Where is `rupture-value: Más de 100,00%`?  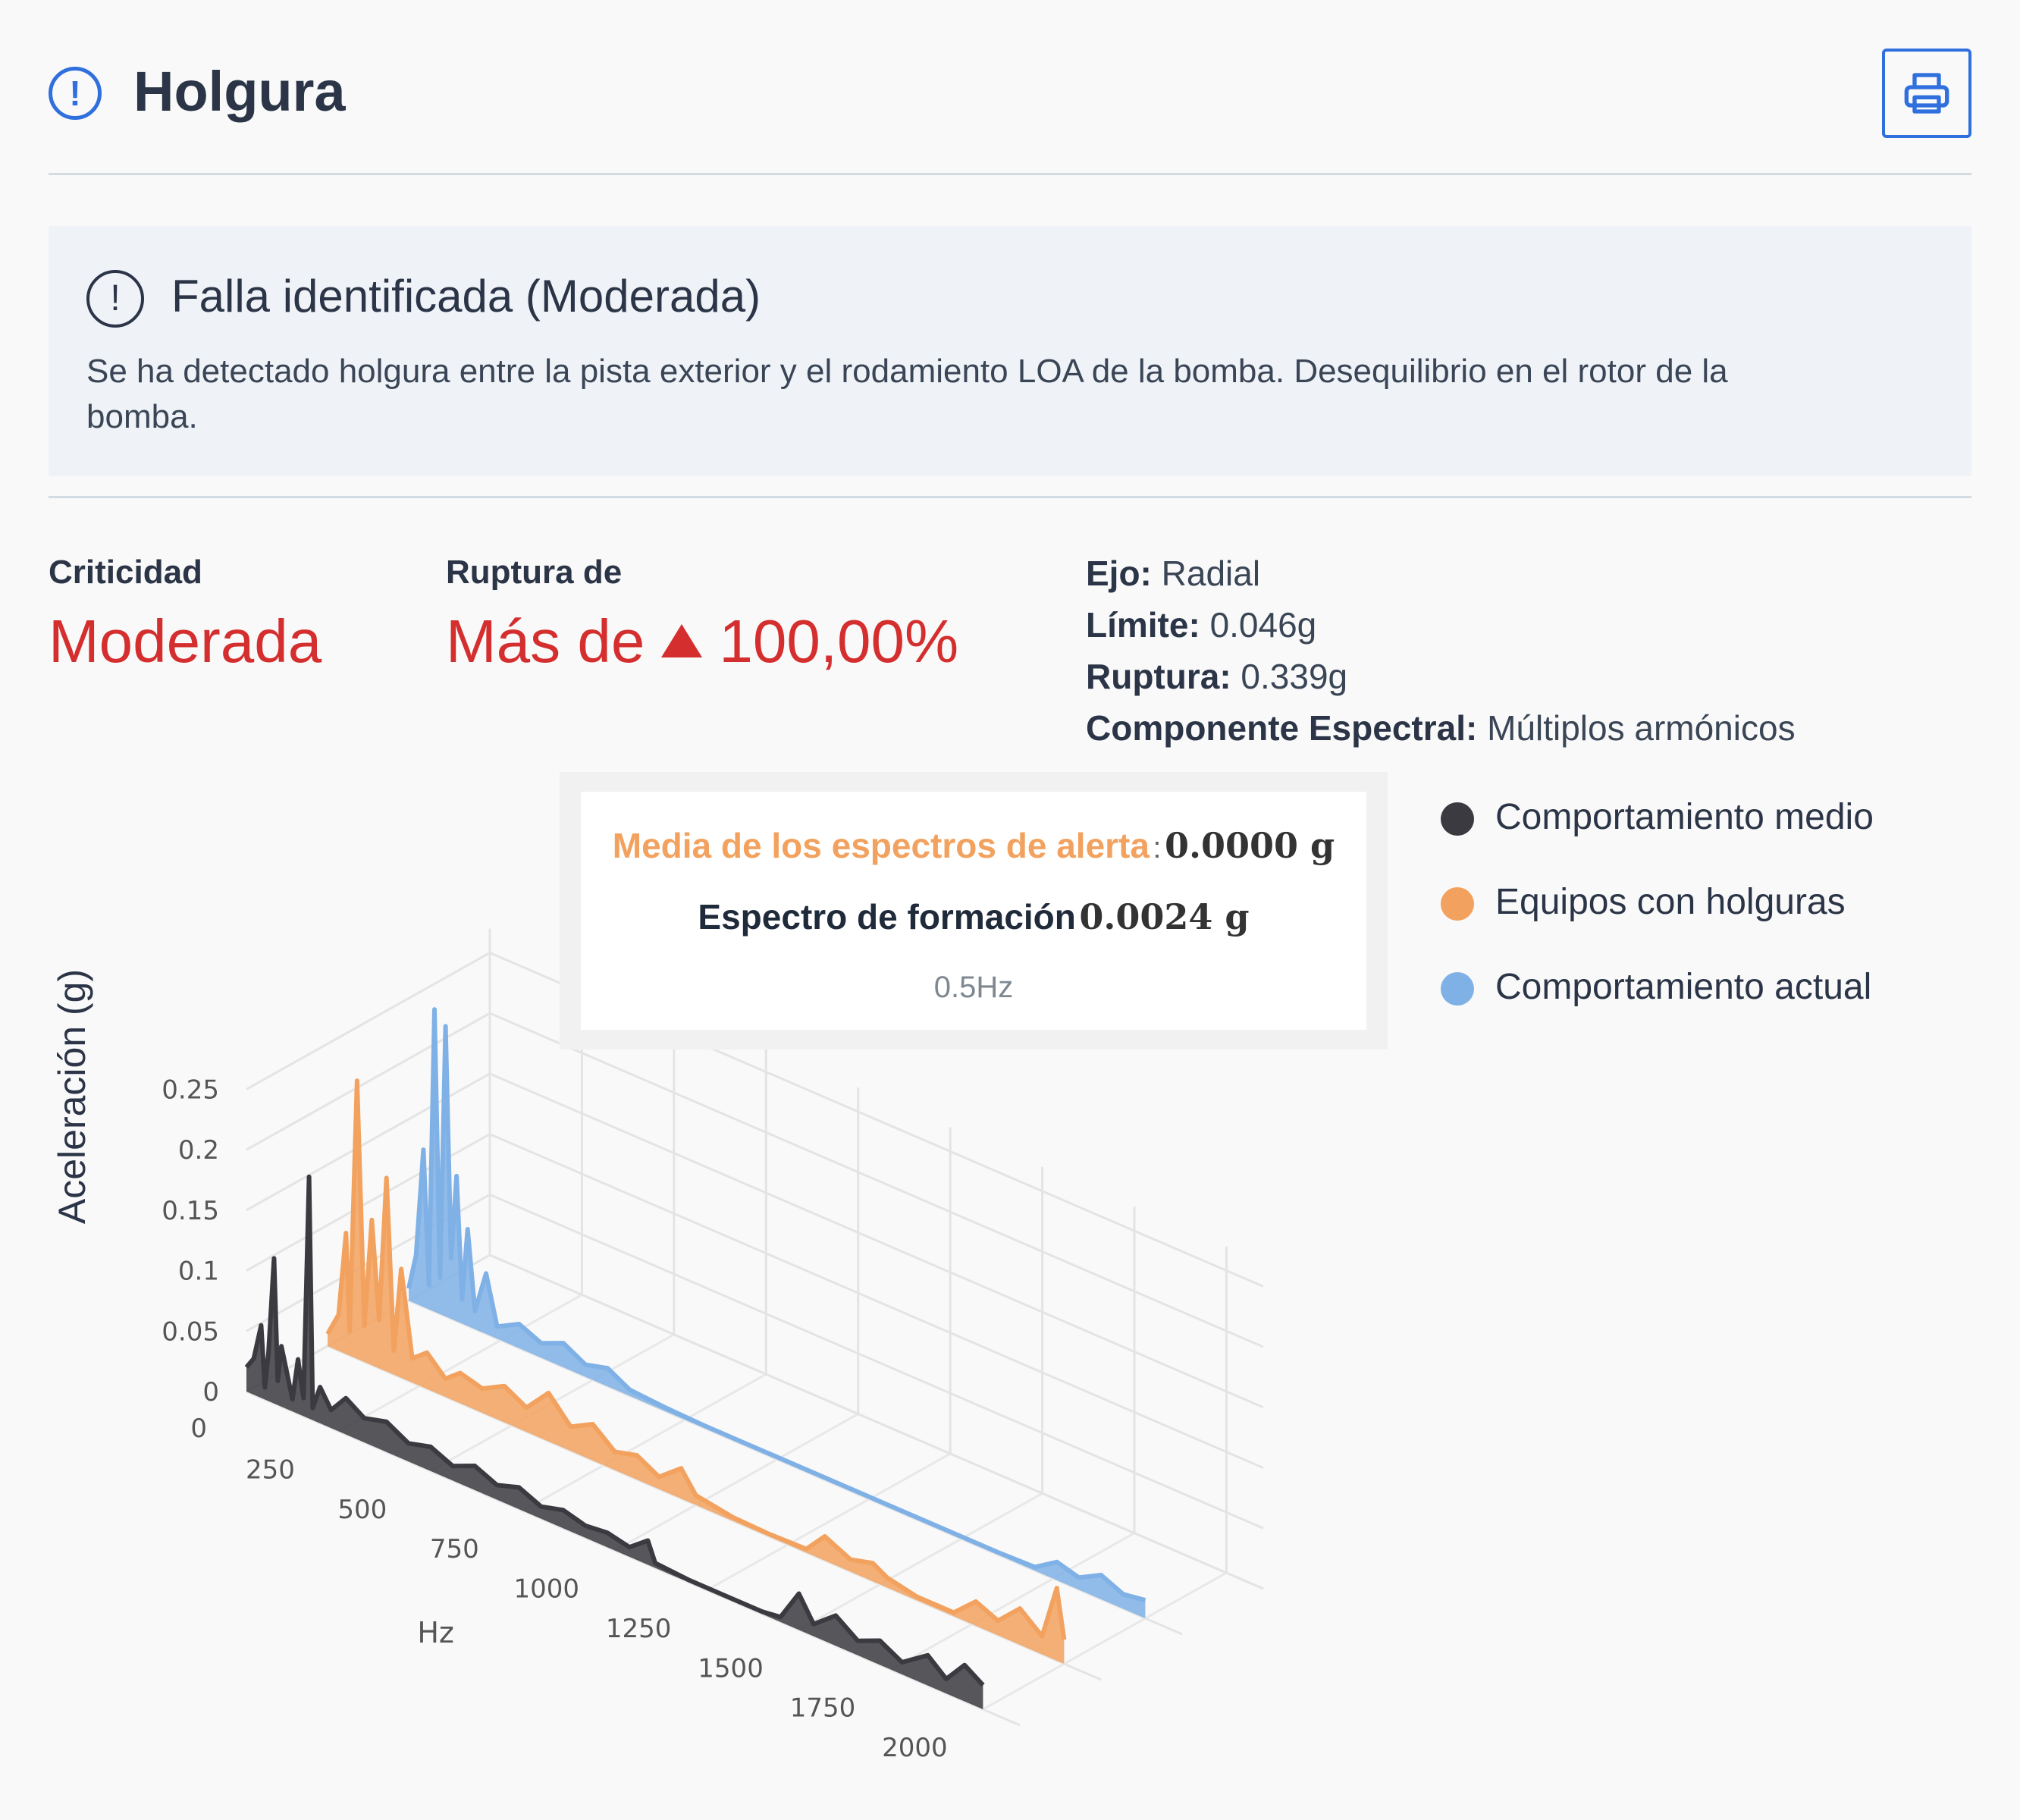
rupture-value: Más de 100,00% is located at coordinates (702, 641).